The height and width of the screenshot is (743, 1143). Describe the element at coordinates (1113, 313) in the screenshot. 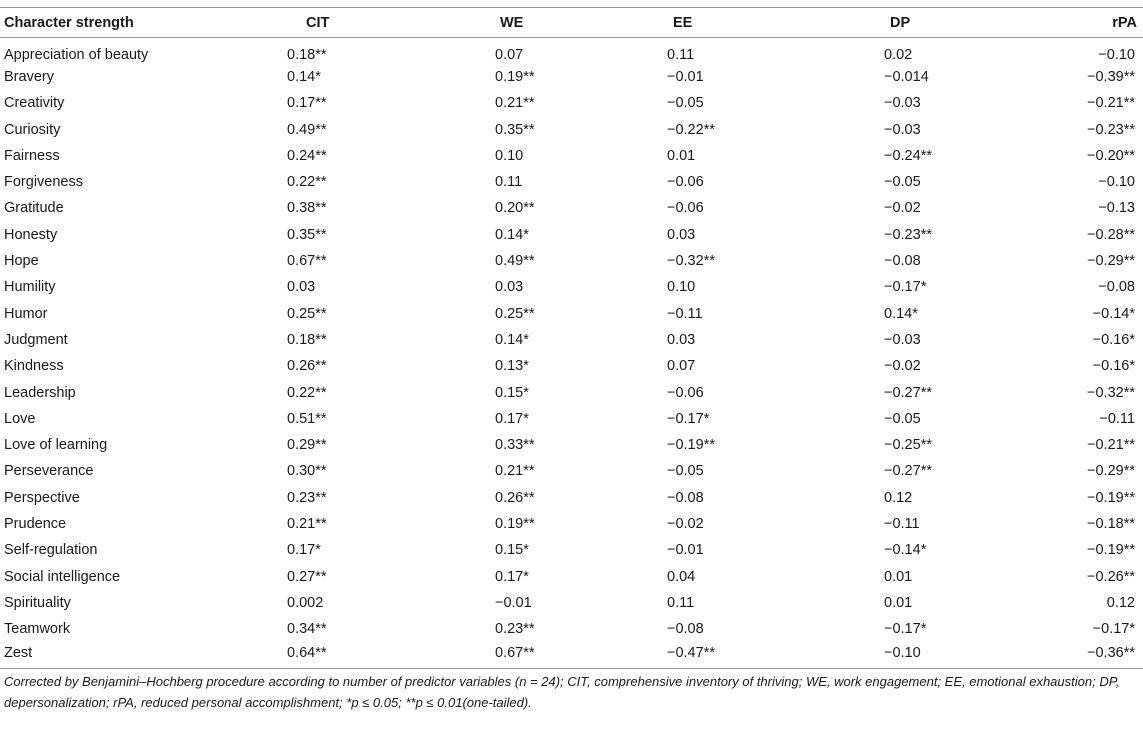

I see `cell-rpa: −0.14*` at that location.